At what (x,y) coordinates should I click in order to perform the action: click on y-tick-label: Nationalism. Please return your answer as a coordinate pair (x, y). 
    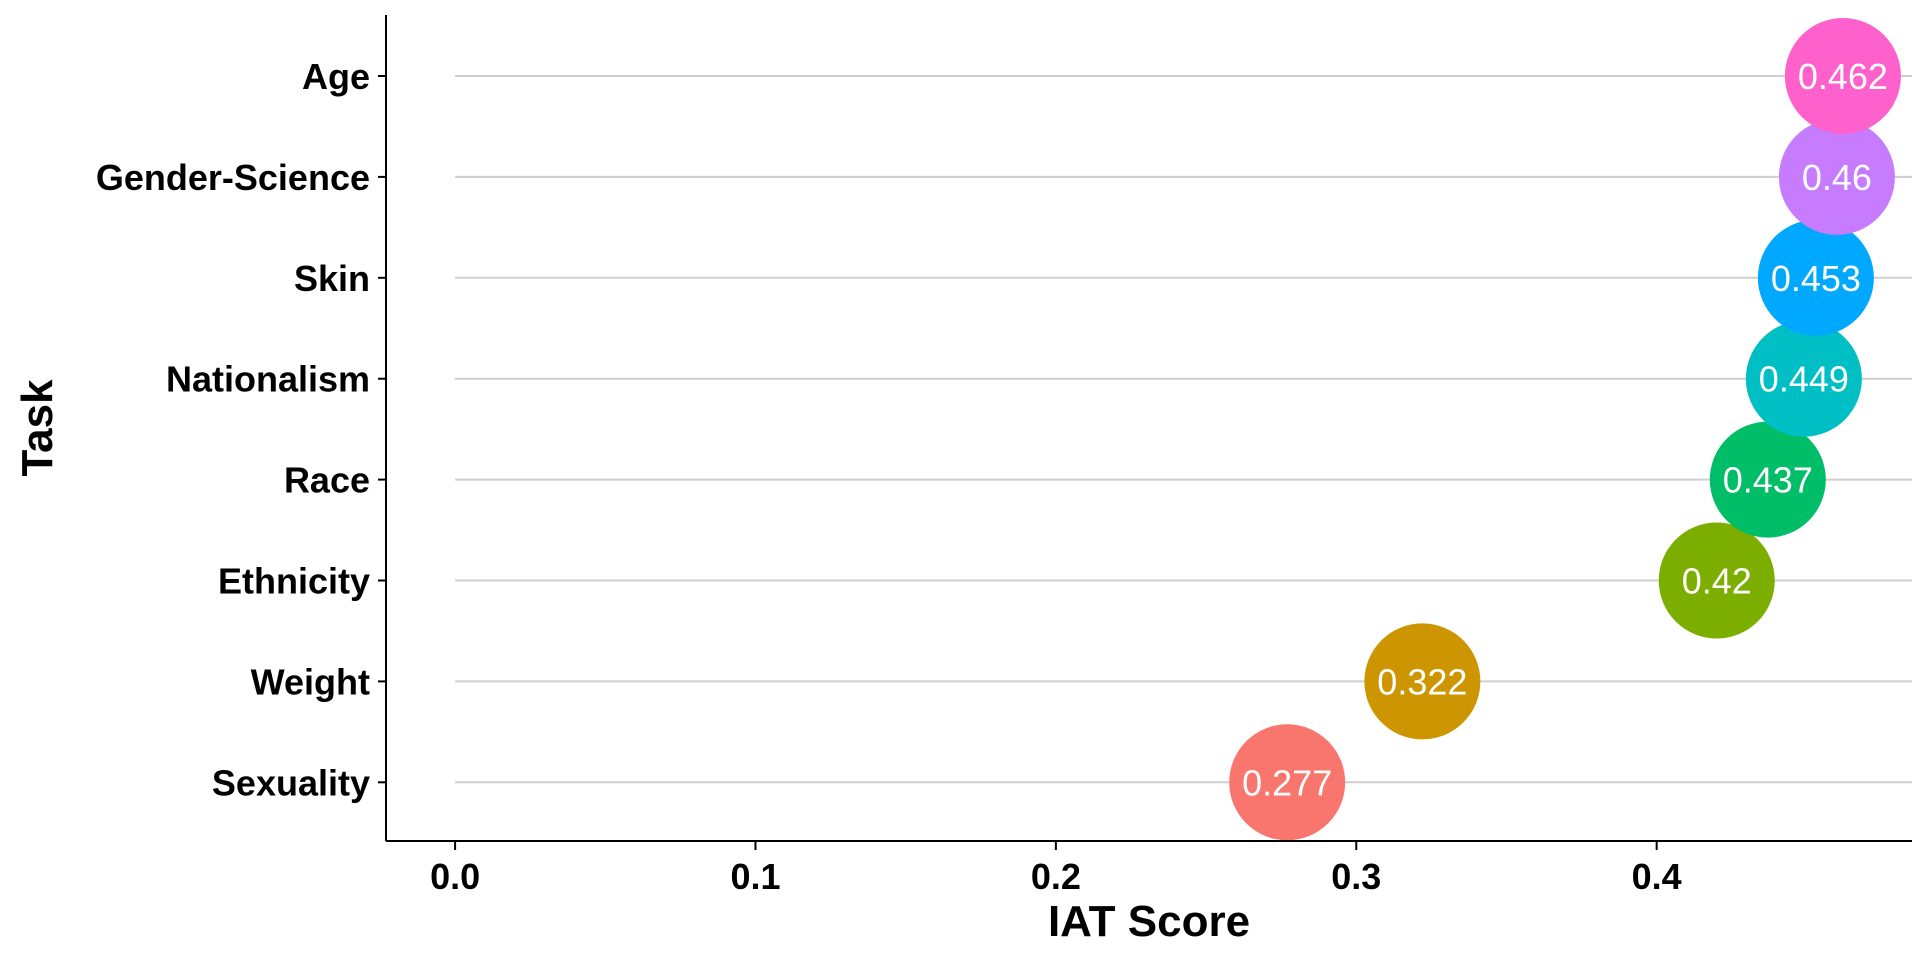
    Looking at the image, I should click on (268, 379).